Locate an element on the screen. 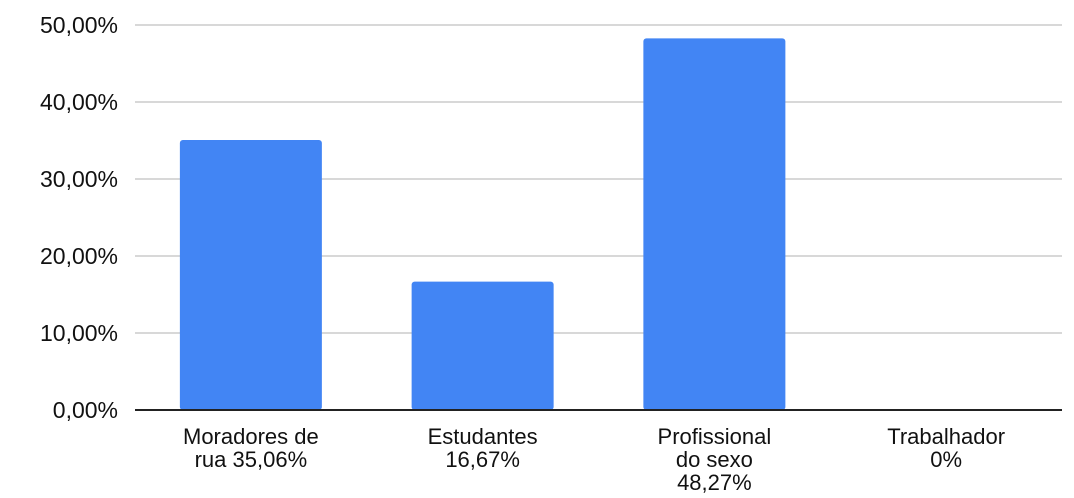  x-category-label: Estudantes 16,67% is located at coordinates (483, 448).